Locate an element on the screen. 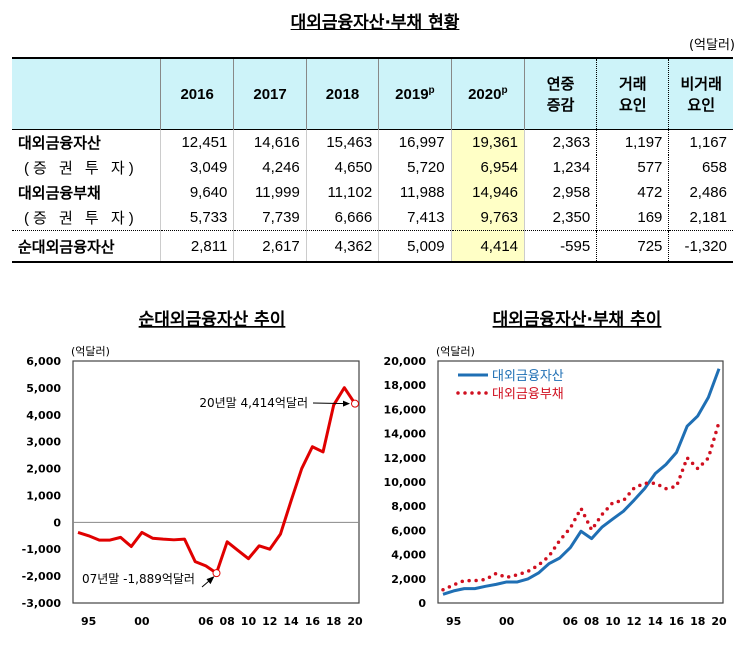 This screenshot has width=745, height=645. y-tick-label: -3,000 is located at coordinates (42, 603).